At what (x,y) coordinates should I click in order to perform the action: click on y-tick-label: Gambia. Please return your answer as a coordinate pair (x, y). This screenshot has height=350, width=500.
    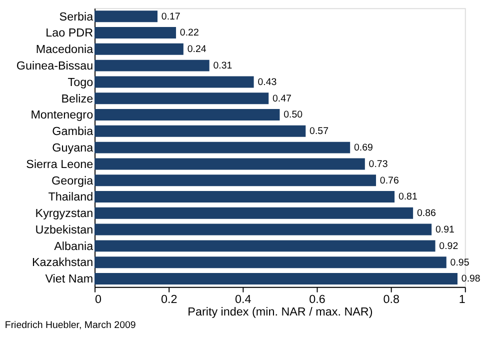
    Looking at the image, I should click on (73, 131).